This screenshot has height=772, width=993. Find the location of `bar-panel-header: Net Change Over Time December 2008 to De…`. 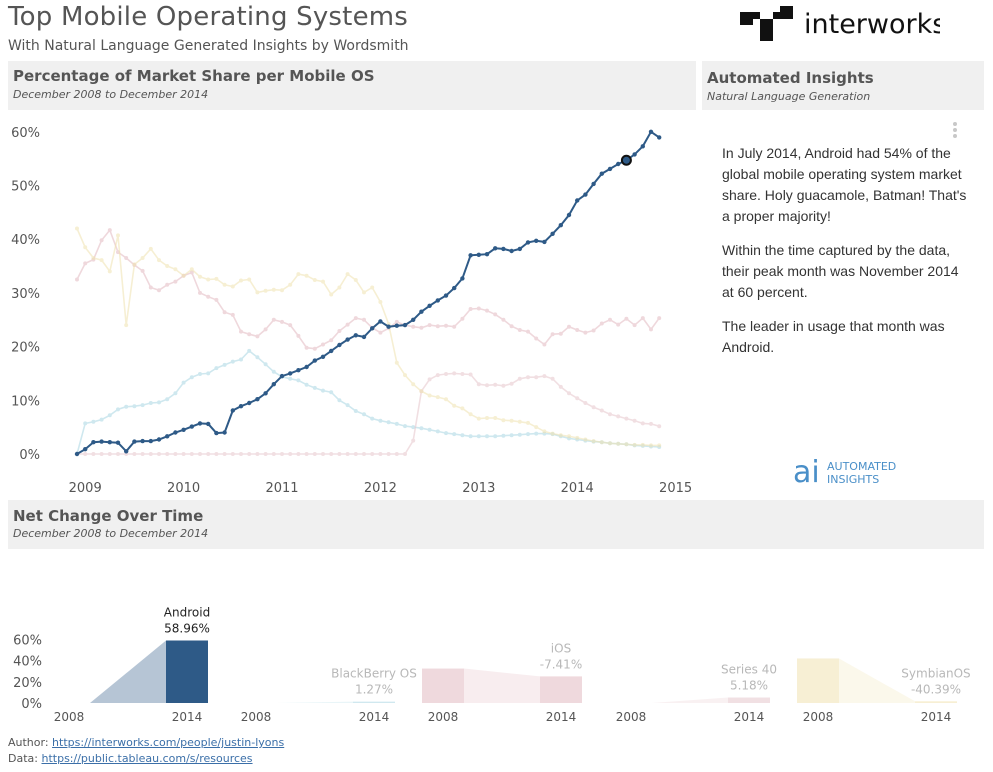

bar-panel-header: Net Change Over Time December 2008 to De… is located at coordinates (496, 524).